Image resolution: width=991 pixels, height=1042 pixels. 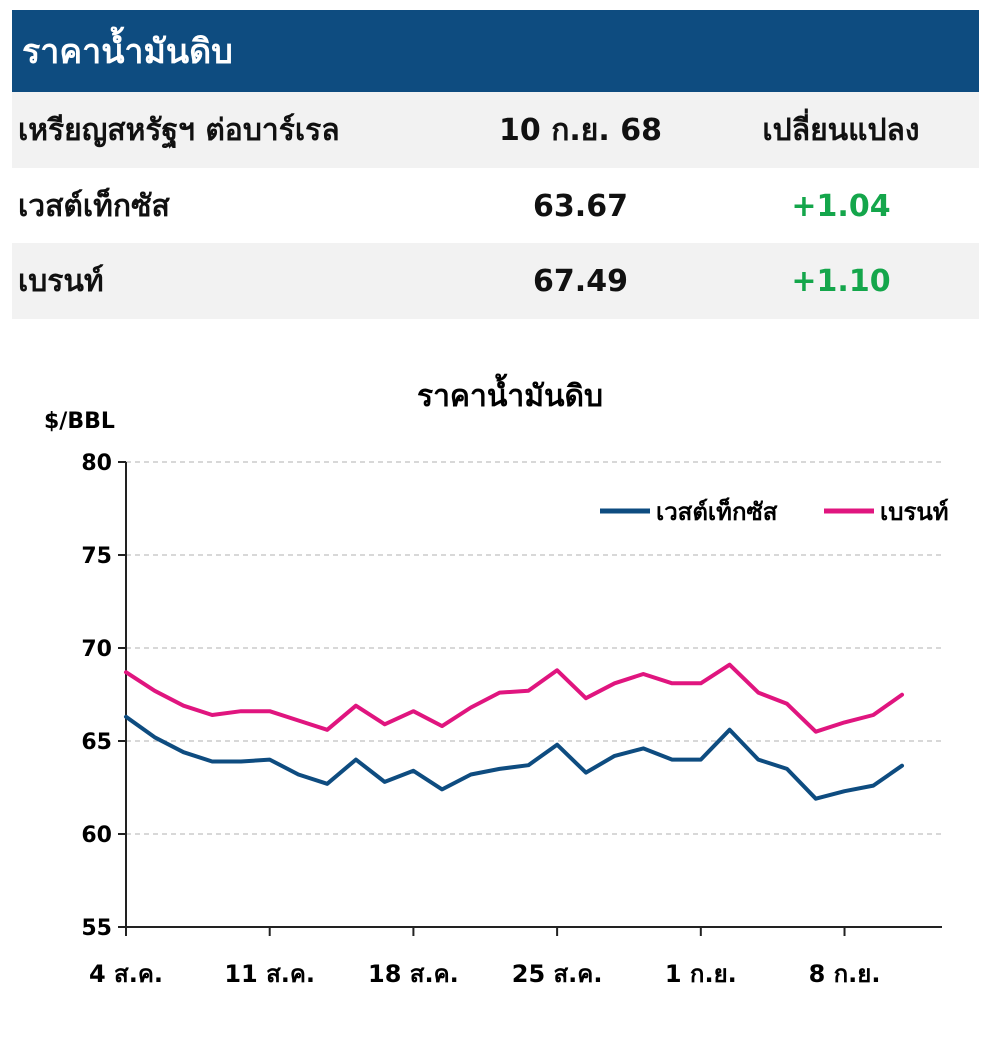 I want to click on page-title: ราคาน้ำมันดิบ, so click(x=127, y=52).